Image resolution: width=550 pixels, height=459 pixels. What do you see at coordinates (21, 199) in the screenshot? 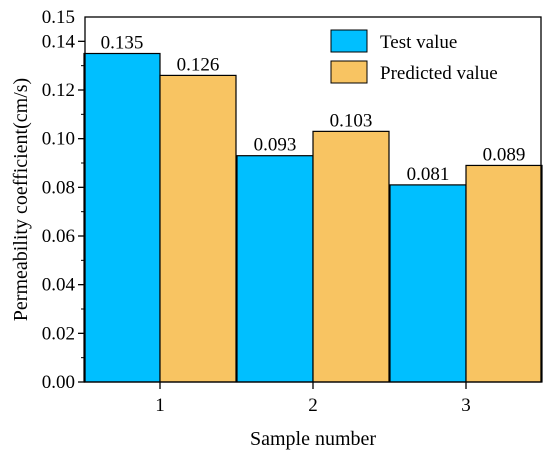
I see `y-axis-title: Permeability coefficient(cm/s)` at bounding box center [21, 199].